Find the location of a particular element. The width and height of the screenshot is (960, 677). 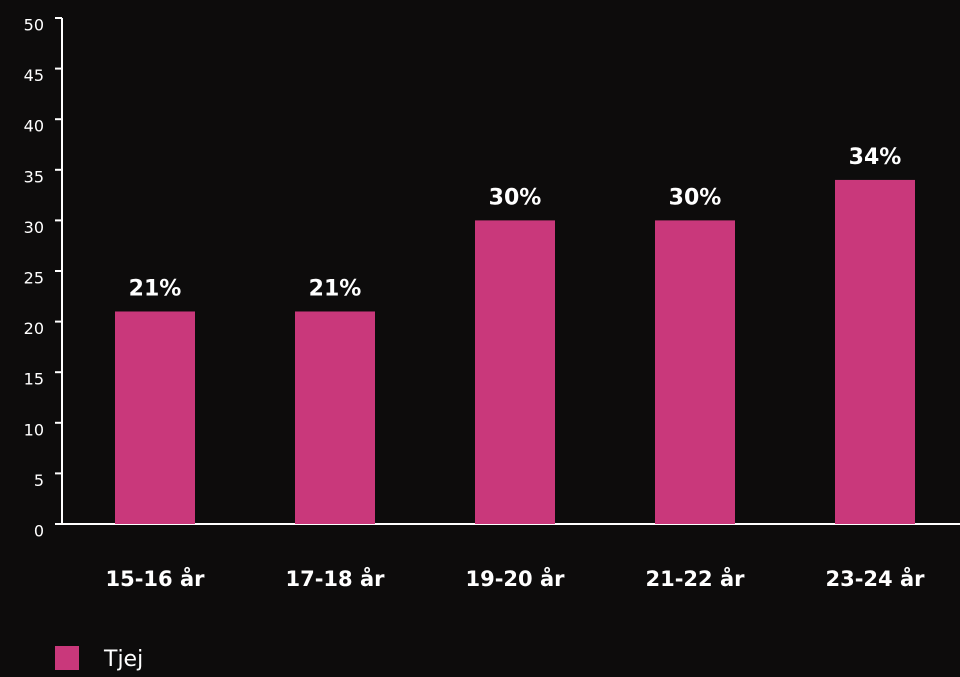

y-tick-label: 40 is located at coordinates (34, 126).